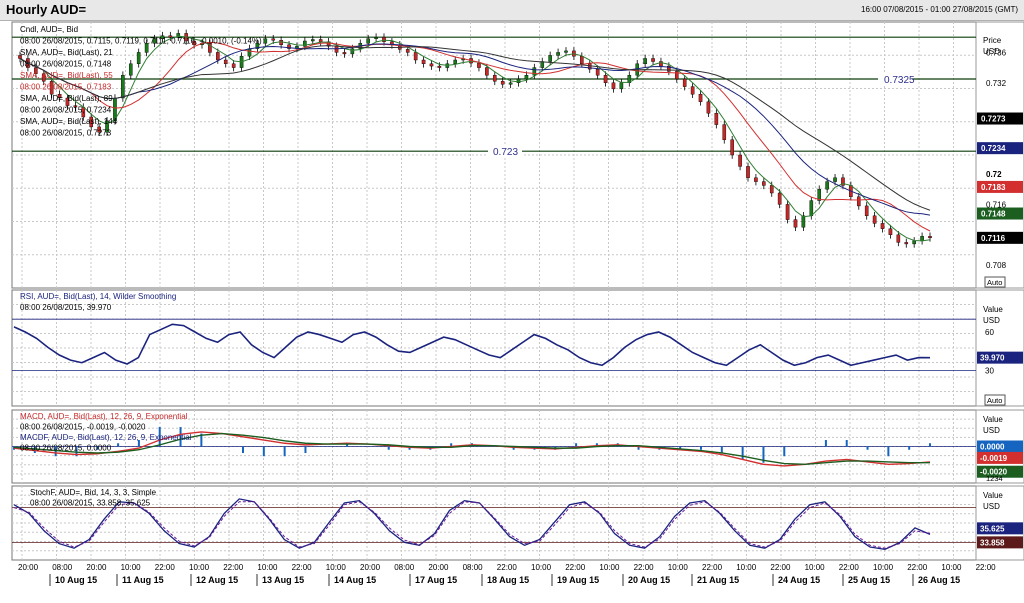  I want to click on x-date-label: 21 Aug 15, so click(718, 580).